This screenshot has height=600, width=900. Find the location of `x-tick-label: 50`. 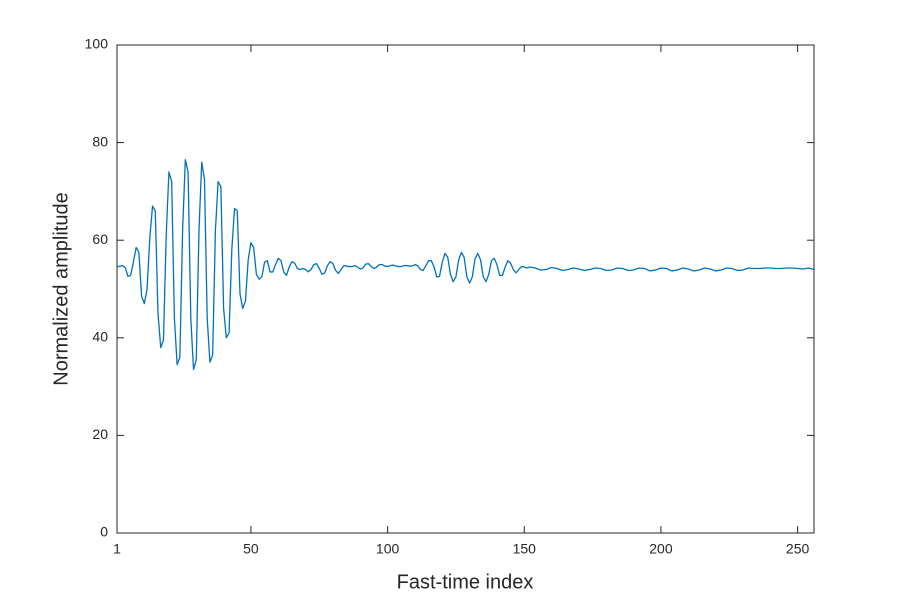

x-tick-label: 50 is located at coordinates (251, 549).